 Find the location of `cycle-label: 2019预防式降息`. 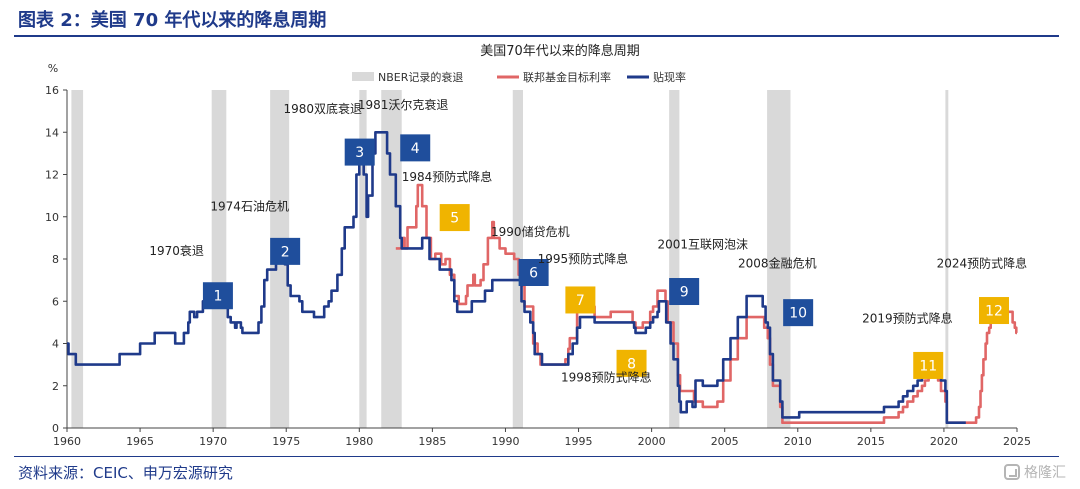

cycle-label: 2019预防式降息 is located at coordinates (907, 317).